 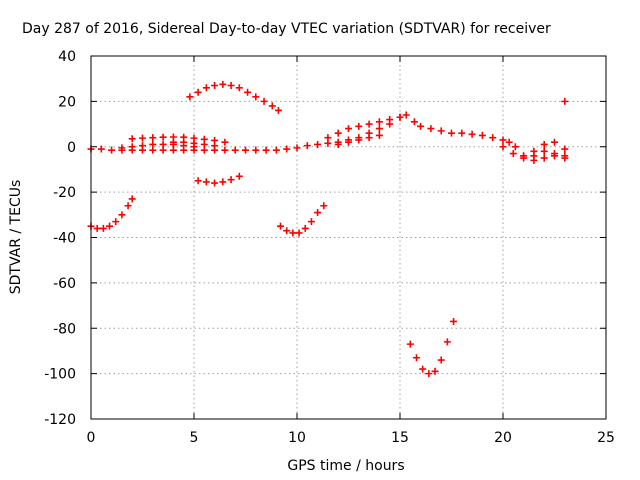 What do you see at coordinates (71, 148) in the screenshot?
I see `y-tick-label: 0` at bounding box center [71, 148].